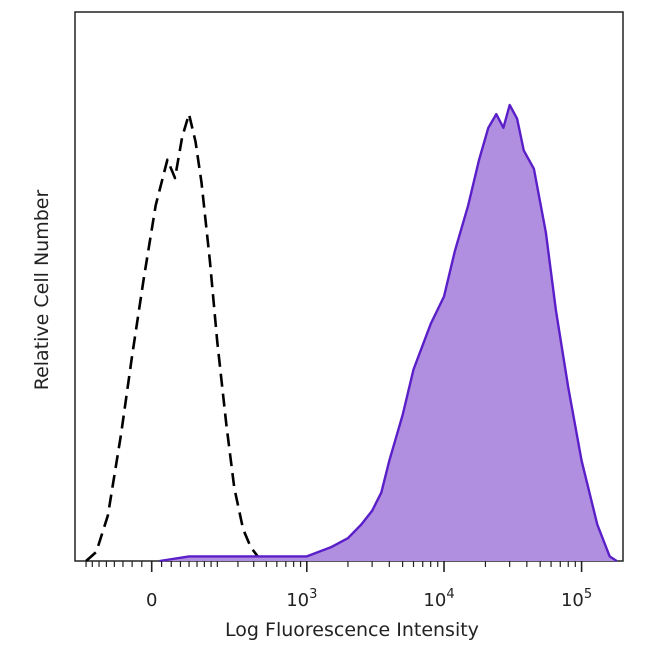 The image size is (650, 650). I want to click on x-tick-label: 10³, so click(301, 599).